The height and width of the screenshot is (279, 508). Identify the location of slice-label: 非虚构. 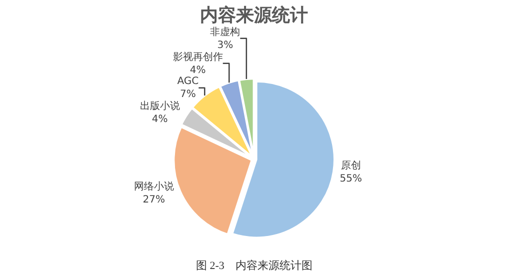
(225, 32).